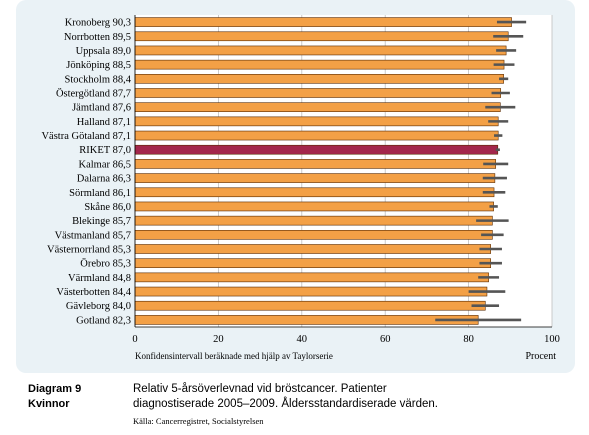 Image resolution: width=589 pixels, height=435 pixels. What do you see at coordinates (107, 207) in the screenshot?
I see `category-label: Skåne 86,0` at bounding box center [107, 207].